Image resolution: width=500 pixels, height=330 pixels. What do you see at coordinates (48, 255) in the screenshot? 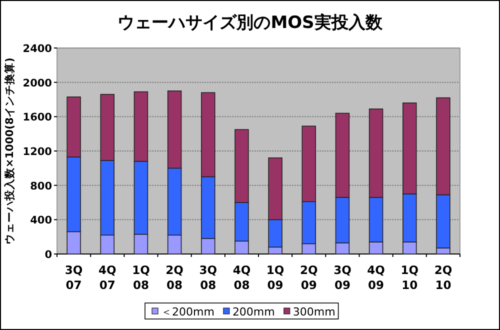
I see `y-tick-label: 0` at bounding box center [48, 255].